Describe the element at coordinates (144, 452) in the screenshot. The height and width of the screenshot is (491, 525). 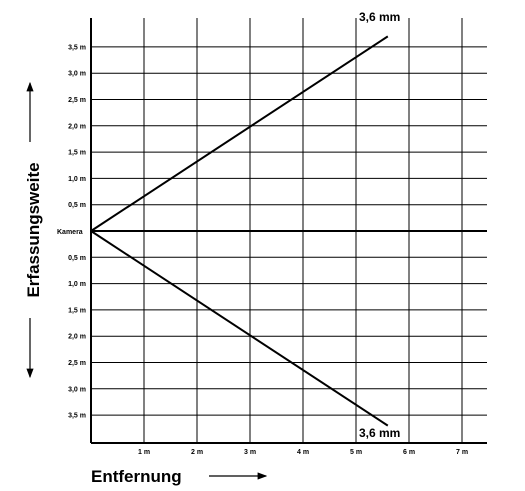
I see `x-tick-label: 1 m` at that location.